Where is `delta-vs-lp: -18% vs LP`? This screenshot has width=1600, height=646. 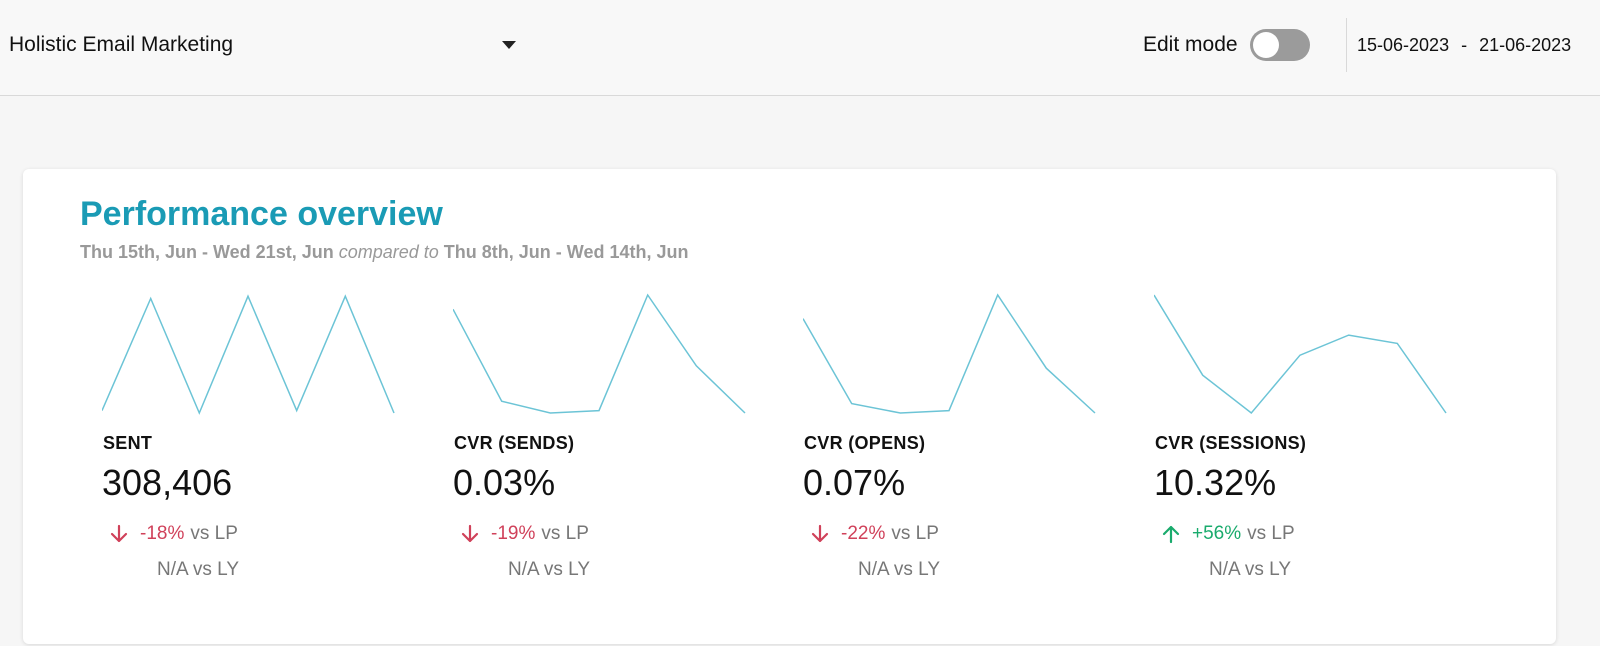
delta-vs-lp: -18% vs LP is located at coordinates (173, 534).